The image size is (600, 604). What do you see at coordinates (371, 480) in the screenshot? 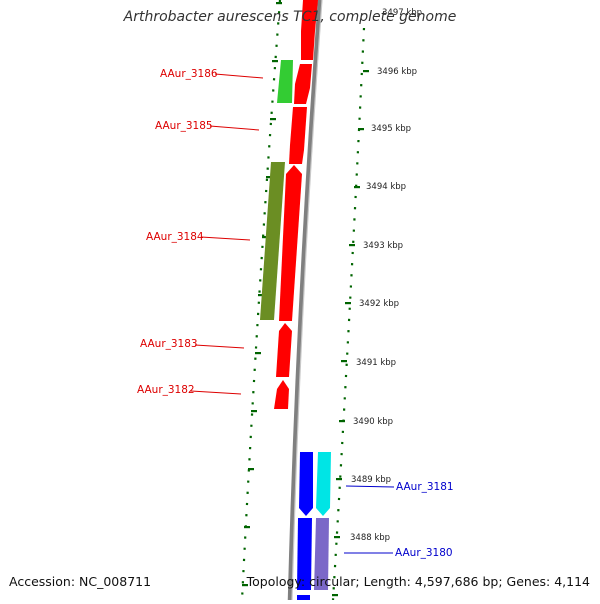
I see `tick-label: 3489 kbp` at bounding box center [371, 480].